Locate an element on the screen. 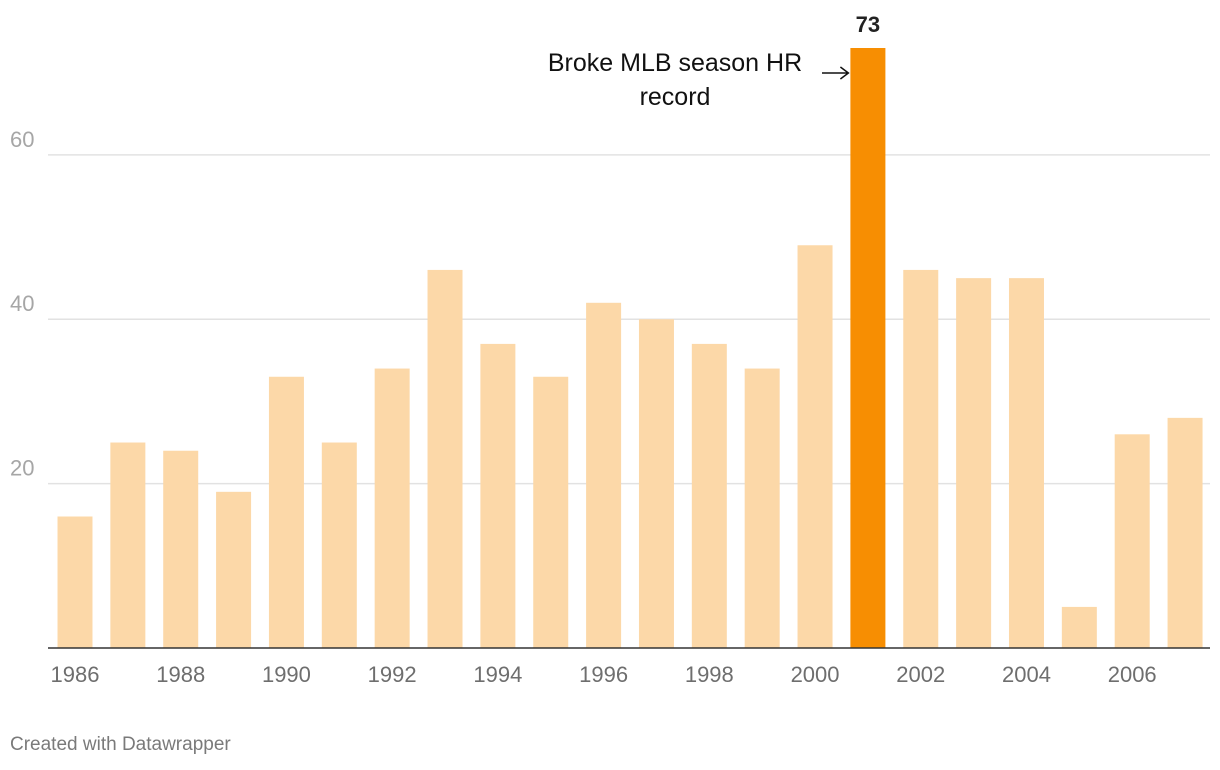 The width and height of the screenshot is (1220, 770). x-tick-label-1998: 1998 is located at coordinates (709, 674).